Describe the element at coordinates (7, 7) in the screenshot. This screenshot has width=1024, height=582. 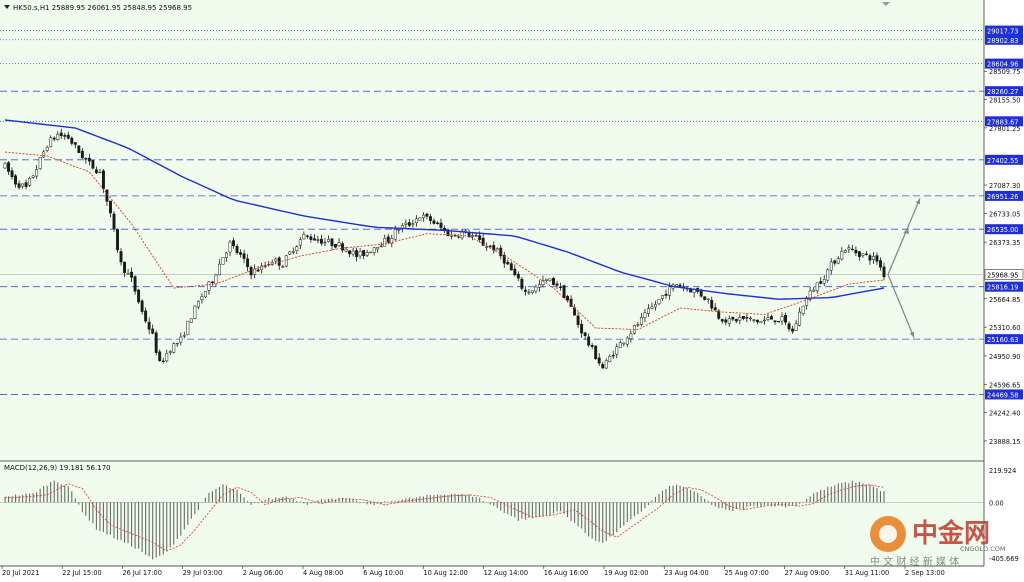
I see `menu-triangle-icon` at that location.